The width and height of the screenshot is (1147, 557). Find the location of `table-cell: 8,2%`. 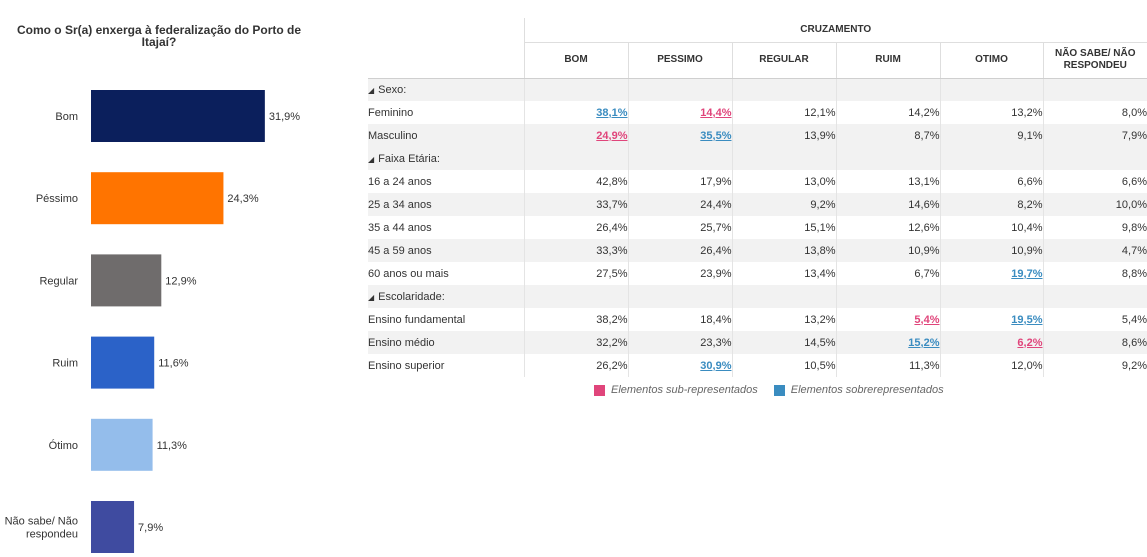

table-cell: 8,2% is located at coordinates (991, 204).